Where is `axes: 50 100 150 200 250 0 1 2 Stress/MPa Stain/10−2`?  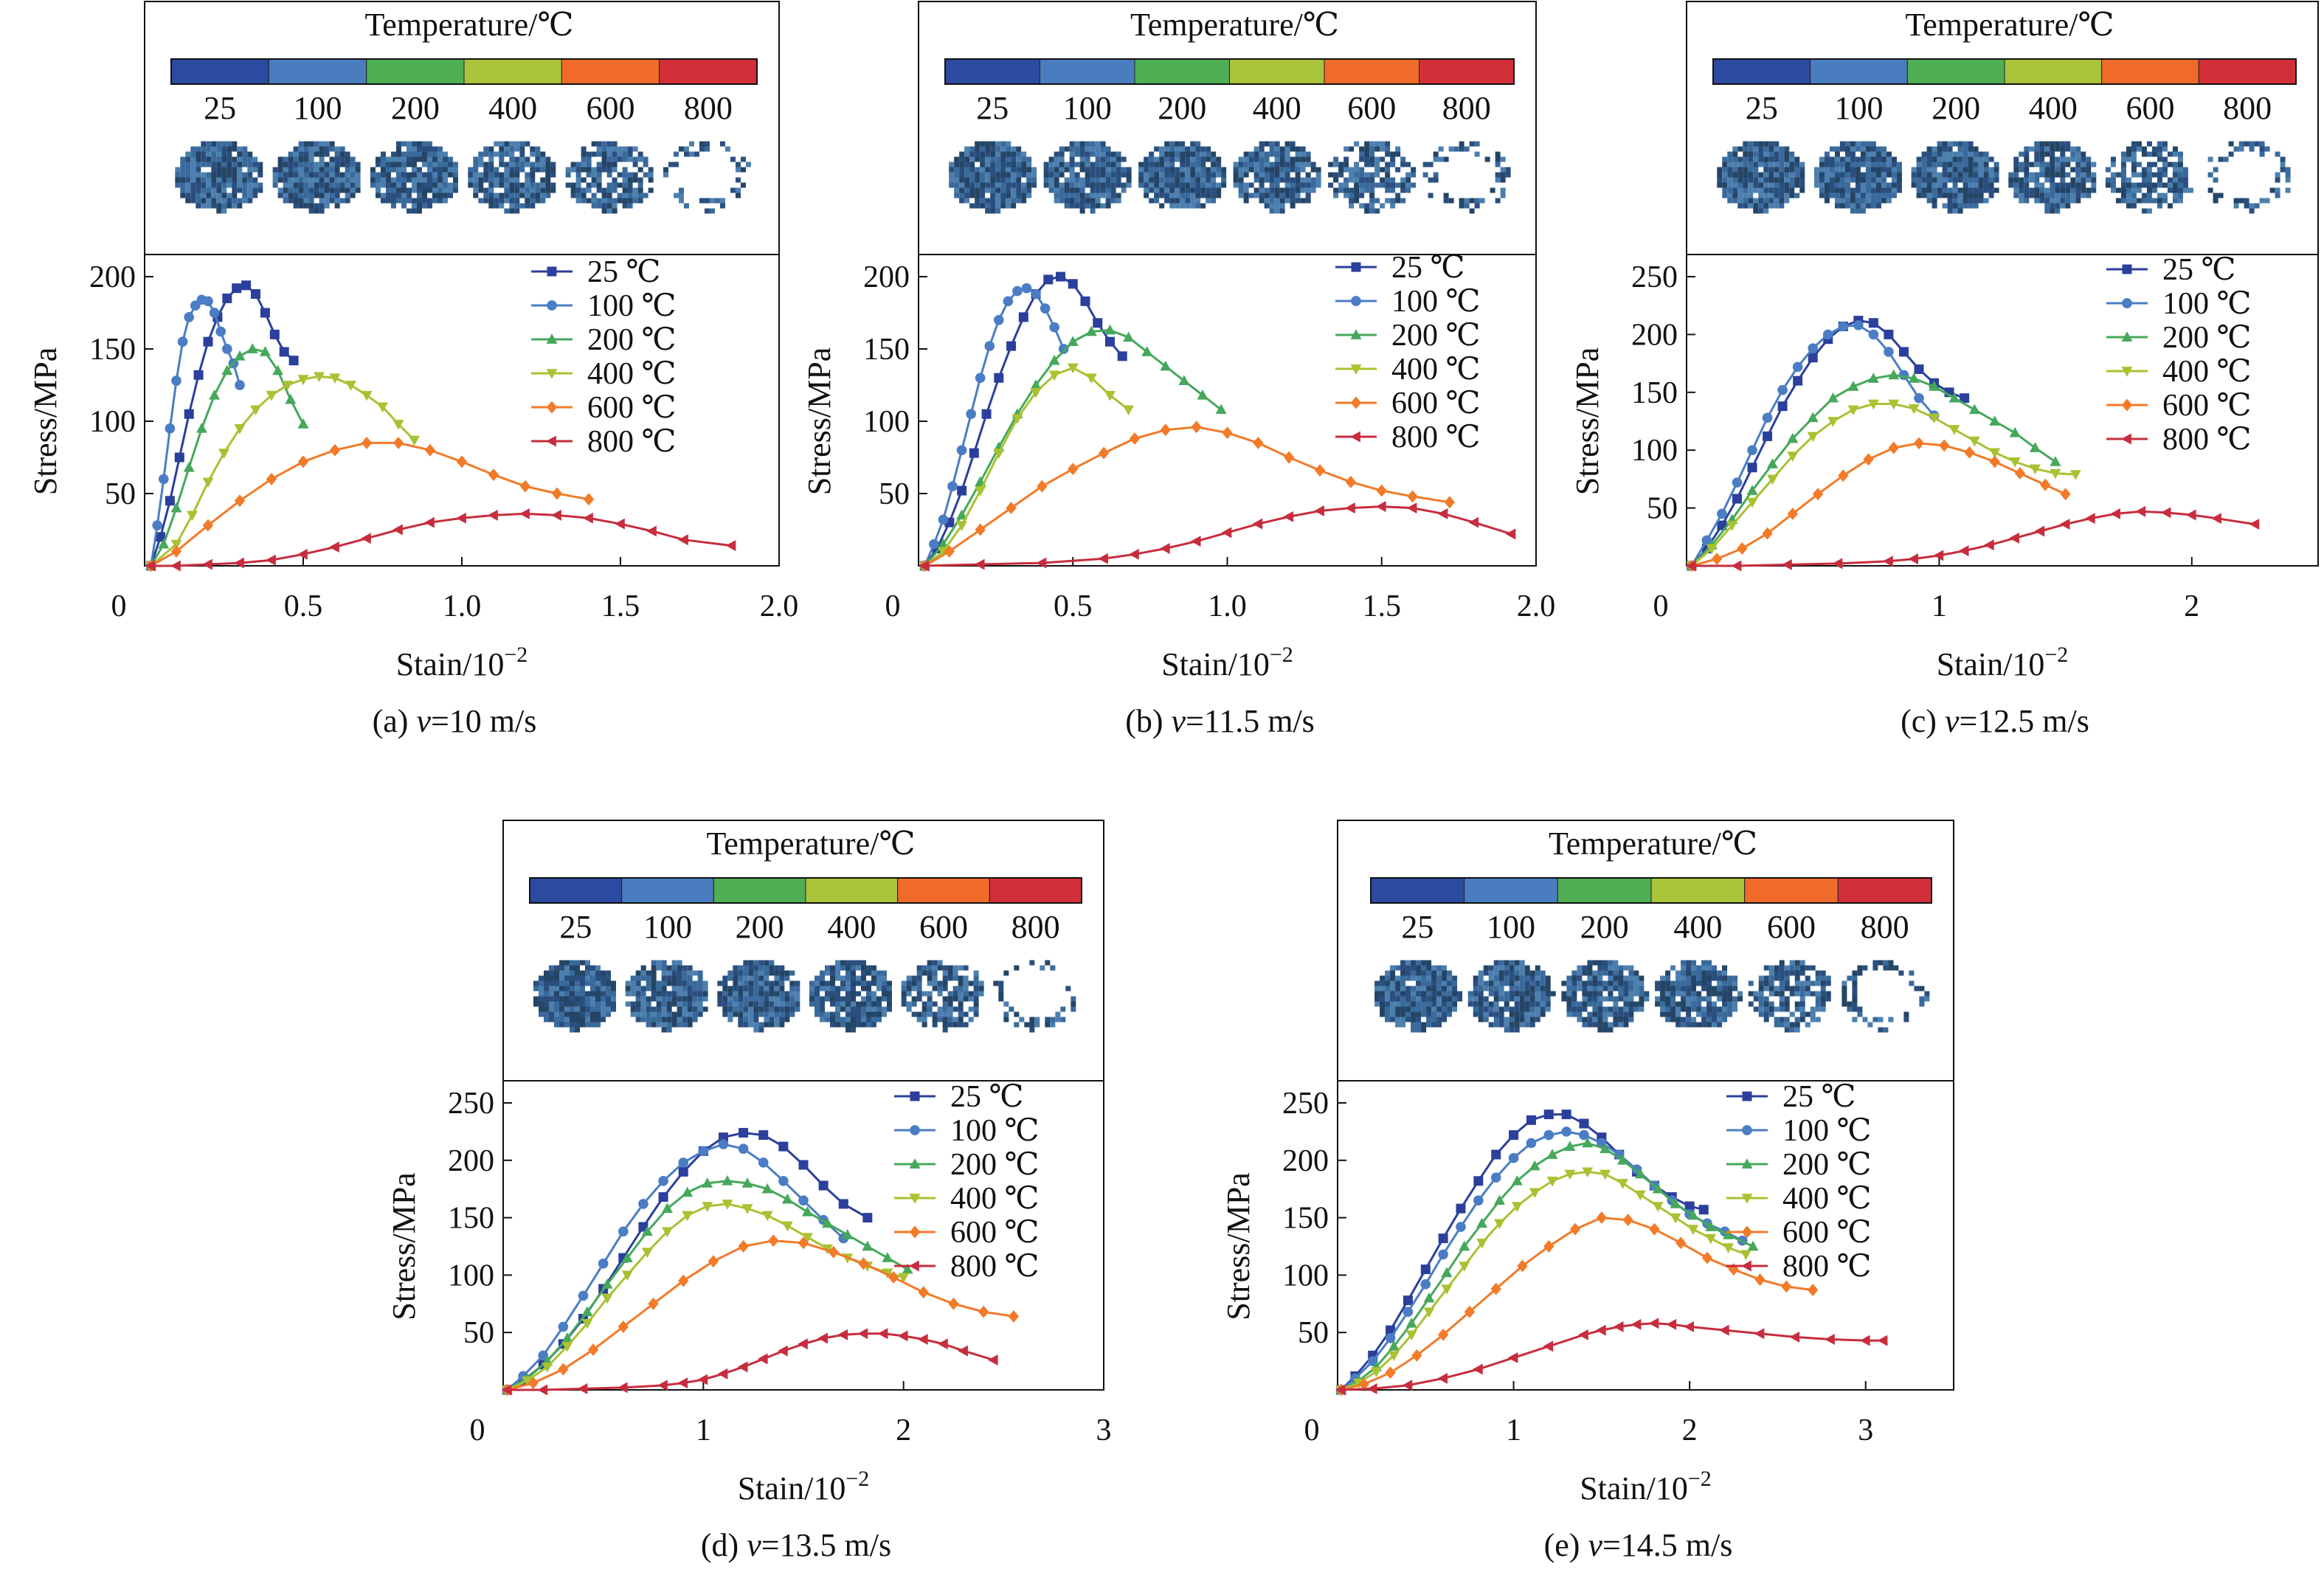 axes: 50 100 150 200 250 0 1 2 Stress/MPa Stain/10−2 is located at coordinates (1884, 471).